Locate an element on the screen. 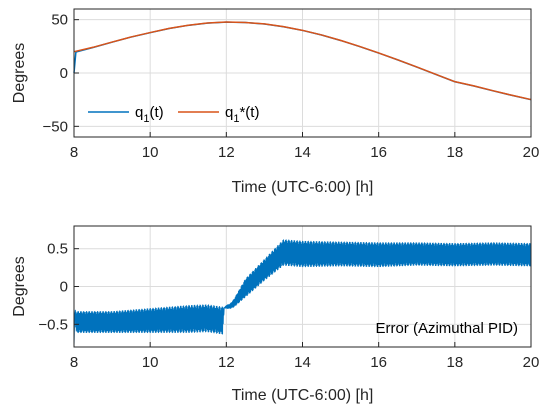 The width and height of the screenshot is (550, 412). legend-q1star-main: q is located at coordinates (229, 112).